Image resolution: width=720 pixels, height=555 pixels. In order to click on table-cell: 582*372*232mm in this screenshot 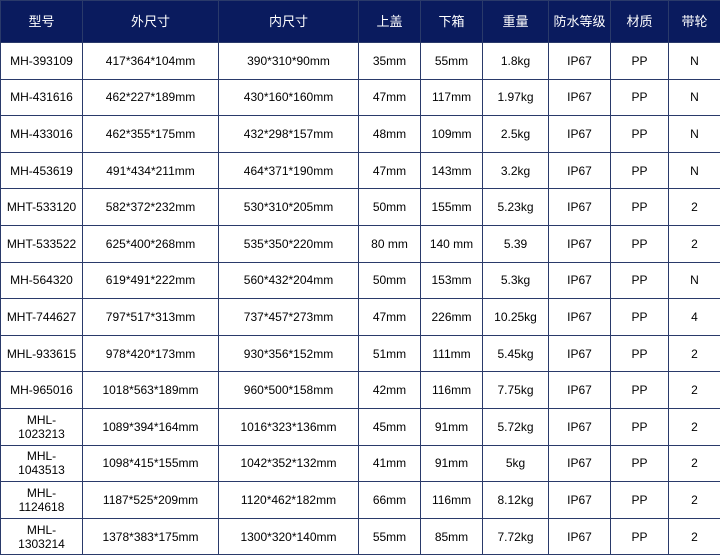, I will do `click(150, 207)`.